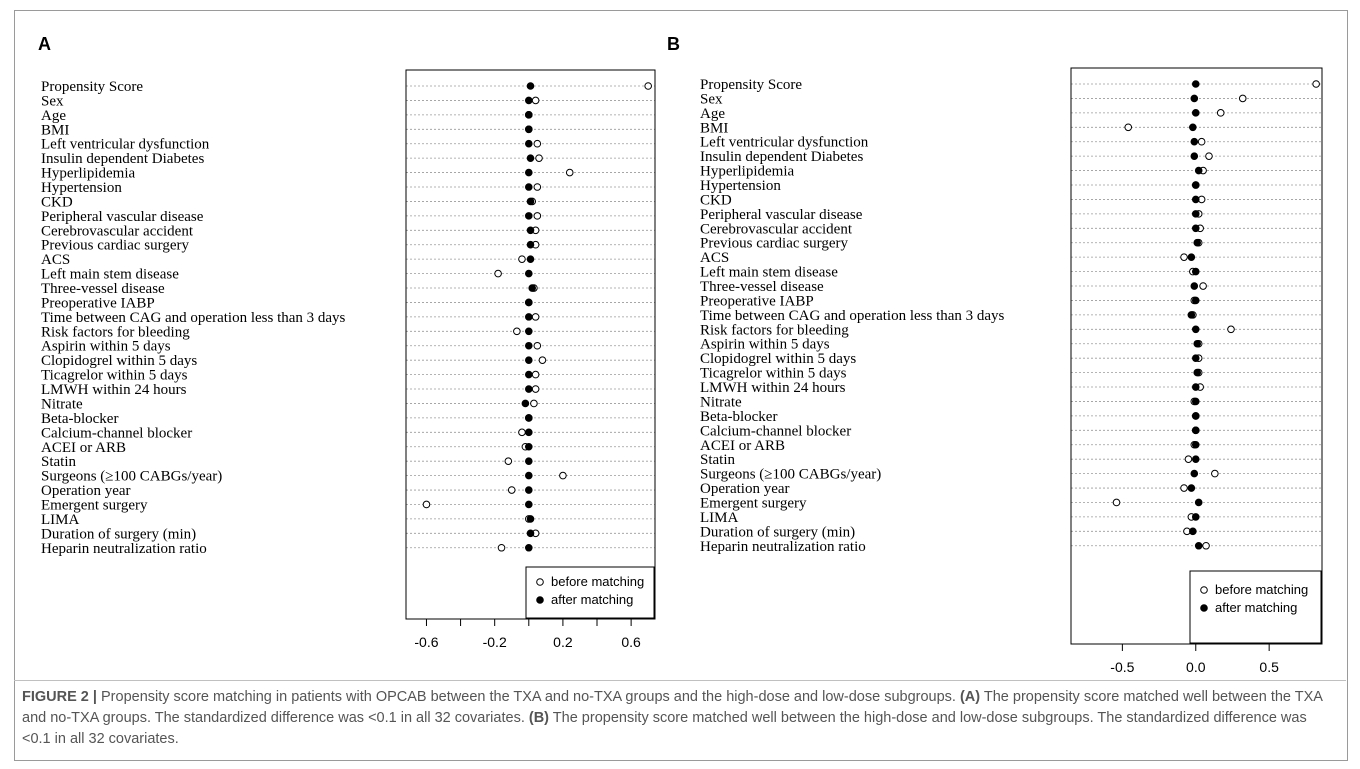 This screenshot has width=1360, height=769. Describe the element at coordinates (1261, 589) in the screenshot. I see `legend-label: before matching` at that location.